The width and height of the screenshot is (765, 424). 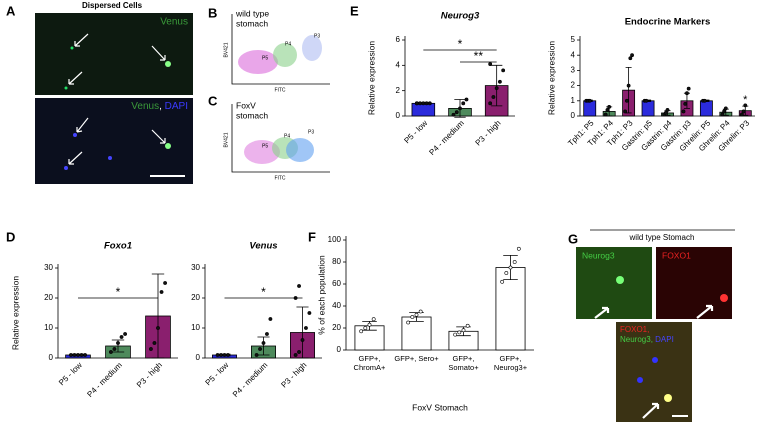 I want to click on x-tick-label-box: GFP+, ChromA+, so click(x=369, y=363).